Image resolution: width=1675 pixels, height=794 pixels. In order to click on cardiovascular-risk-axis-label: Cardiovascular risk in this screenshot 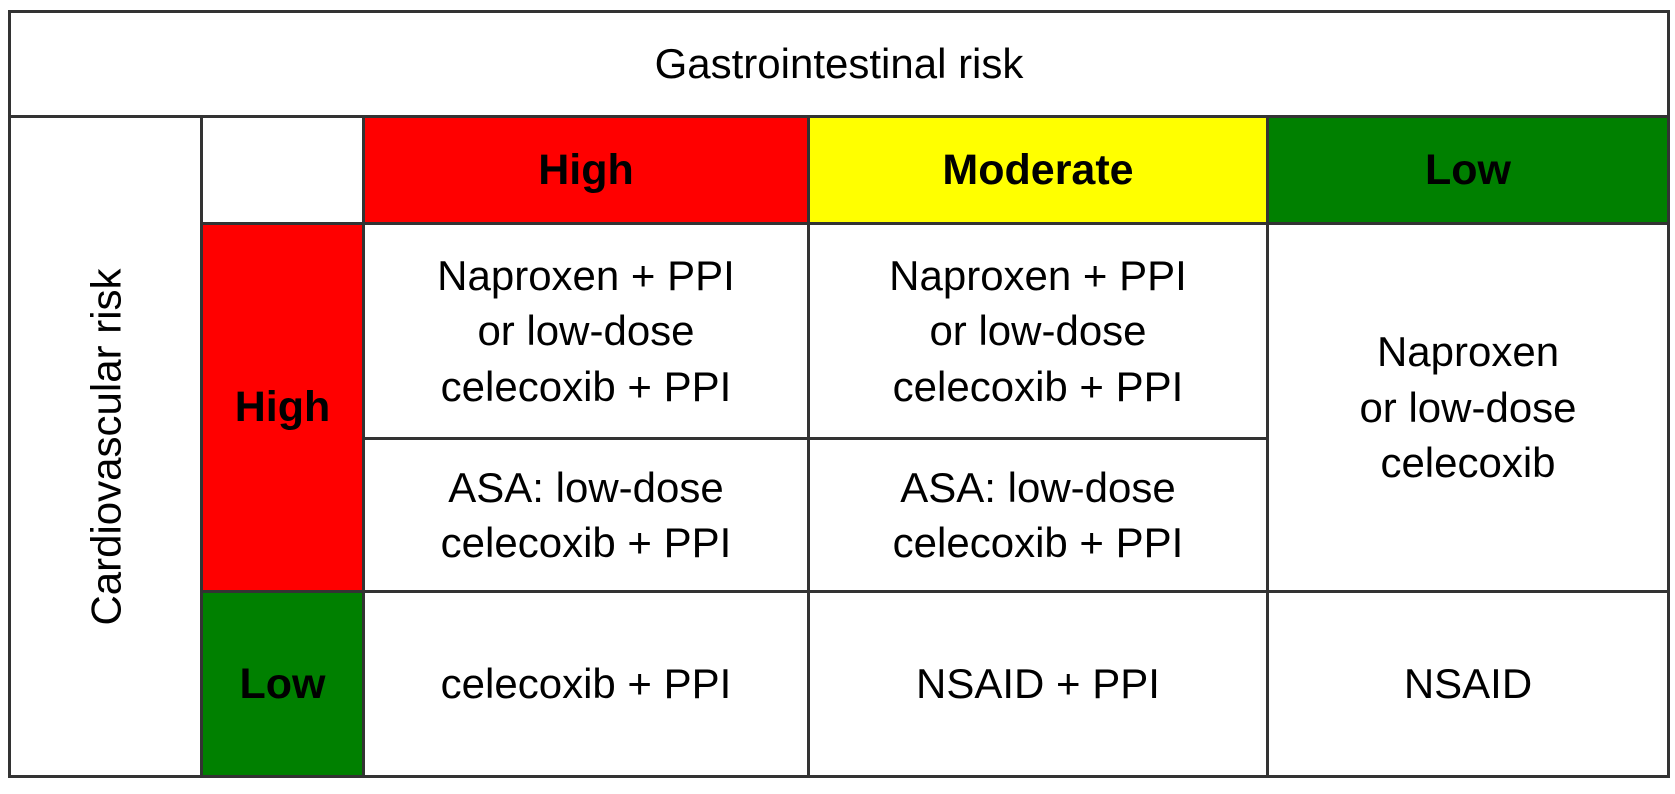, I will do `click(105, 446)`.